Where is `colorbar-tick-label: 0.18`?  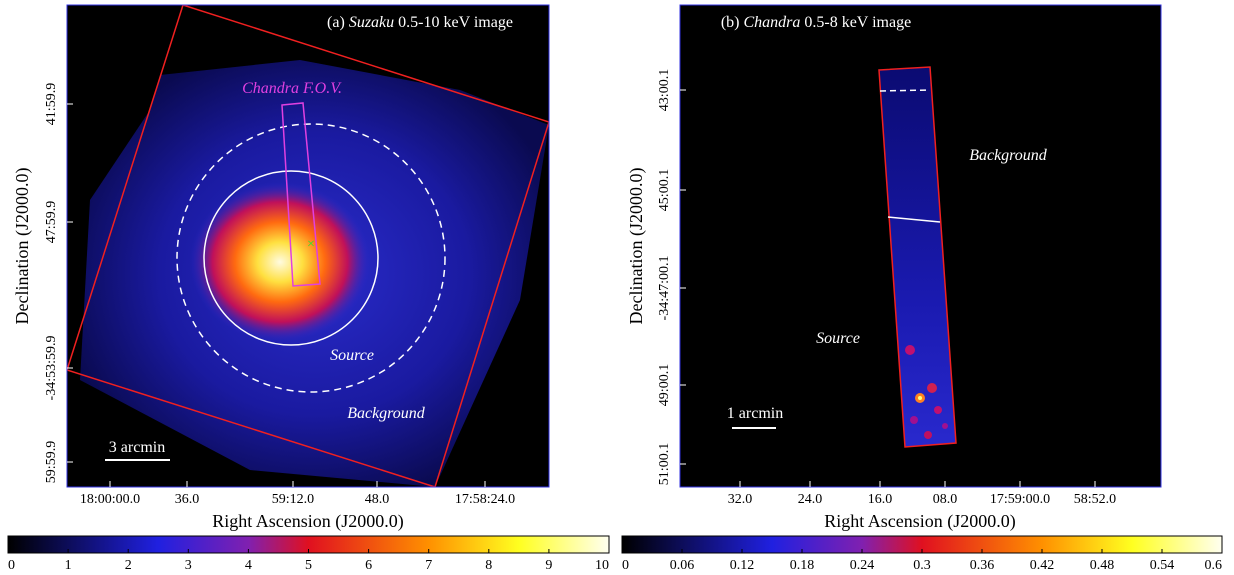 colorbar-tick-label: 0.18 is located at coordinates (802, 565).